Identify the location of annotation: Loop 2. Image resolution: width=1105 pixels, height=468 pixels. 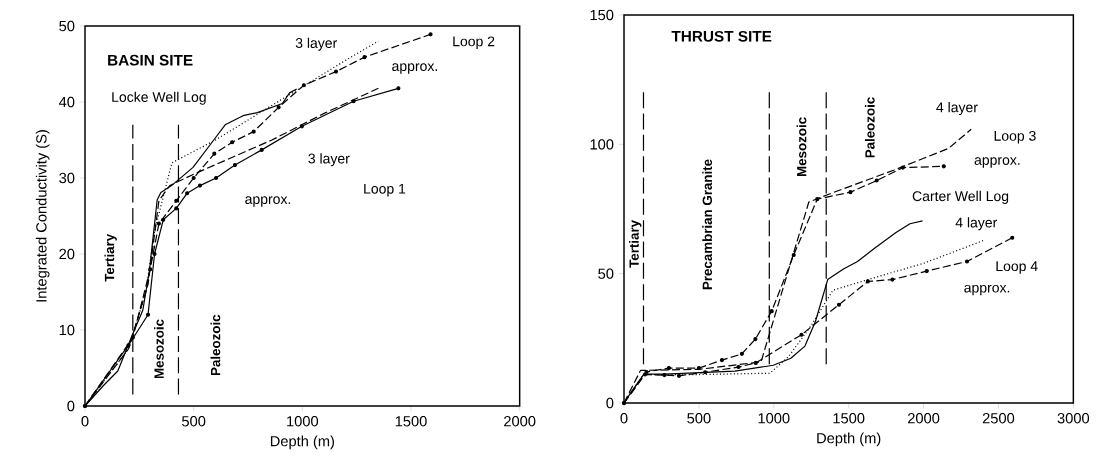
(474, 43).